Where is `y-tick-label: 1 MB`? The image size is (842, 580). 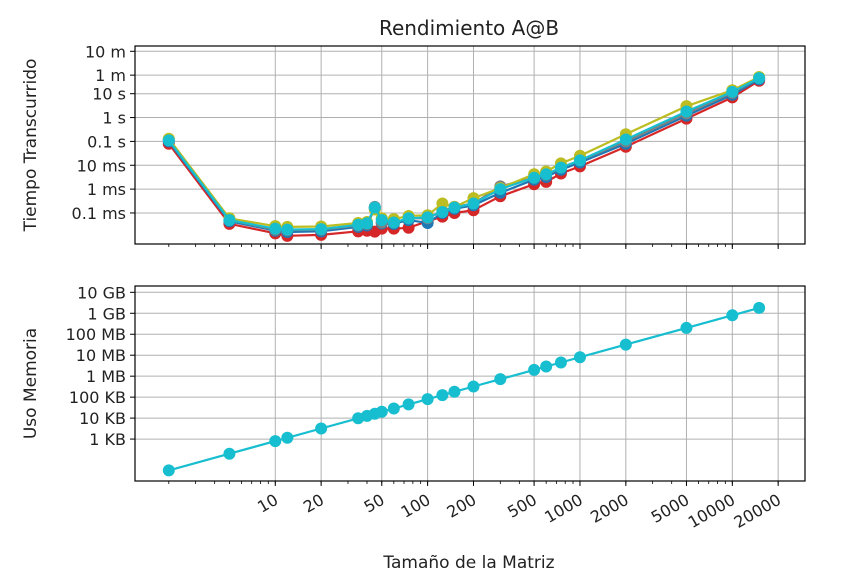 y-tick-label: 1 MB is located at coordinates (106, 376).